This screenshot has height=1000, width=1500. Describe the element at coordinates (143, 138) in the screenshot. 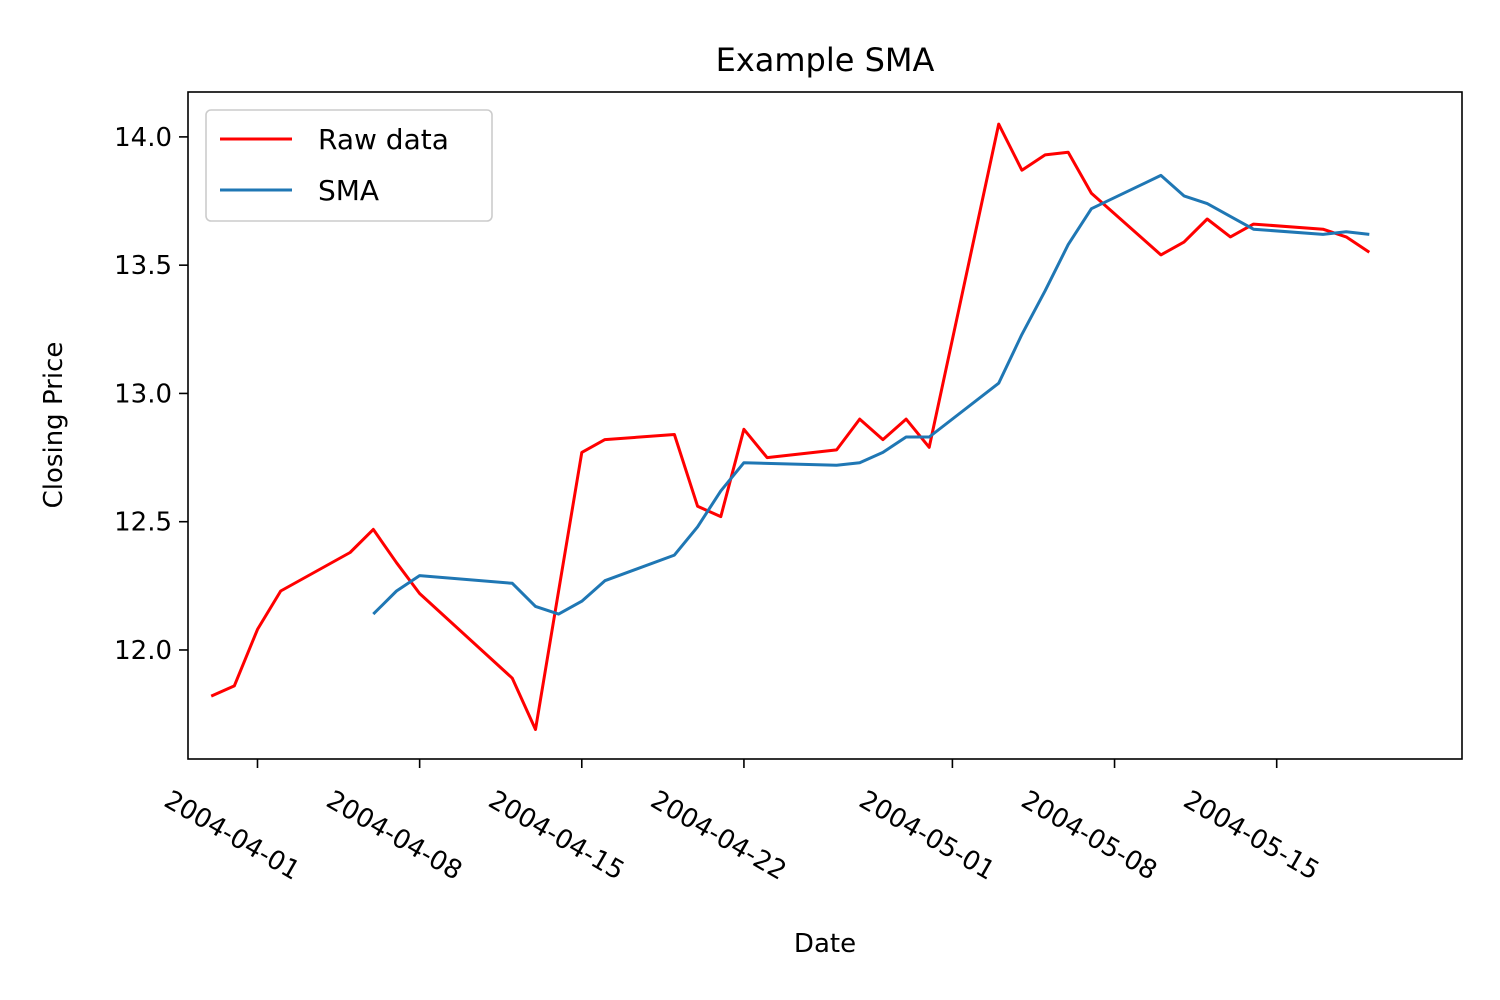

I see `y-tick-label: 14.0` at that location.